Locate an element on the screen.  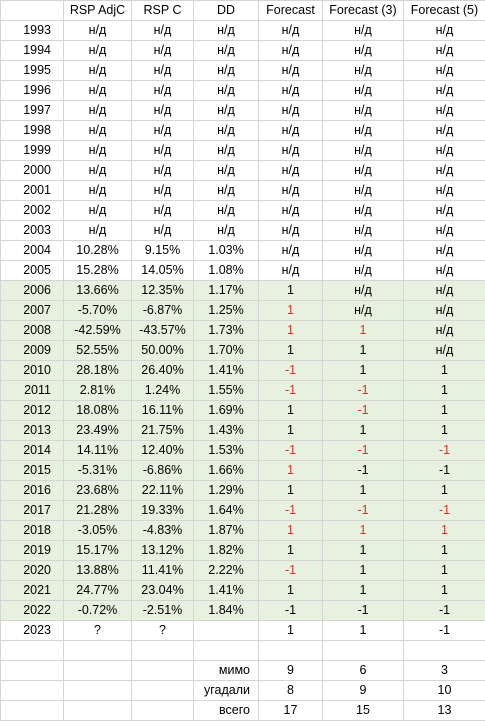
summary-forecast-cell: 9 is located at coordinates (290, 670).